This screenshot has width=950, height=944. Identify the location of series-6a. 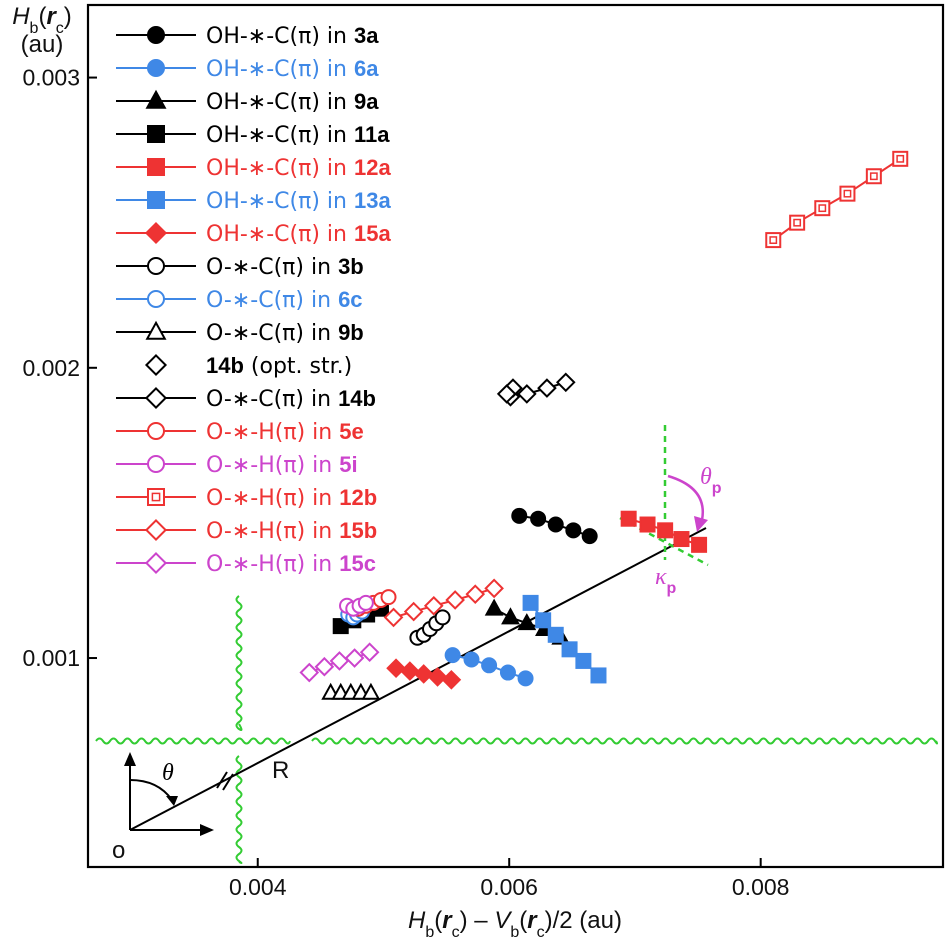
(489, 667).